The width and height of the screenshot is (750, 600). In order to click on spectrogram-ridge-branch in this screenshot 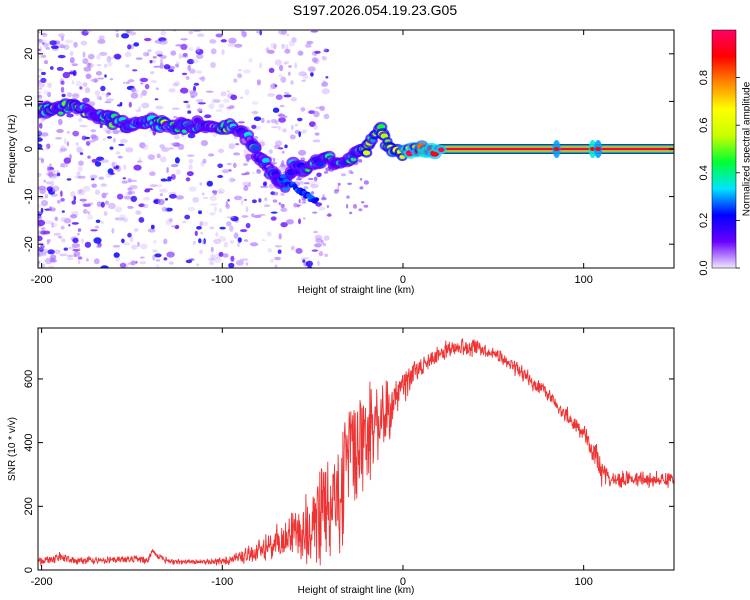, I will do `click(283, 176)`.